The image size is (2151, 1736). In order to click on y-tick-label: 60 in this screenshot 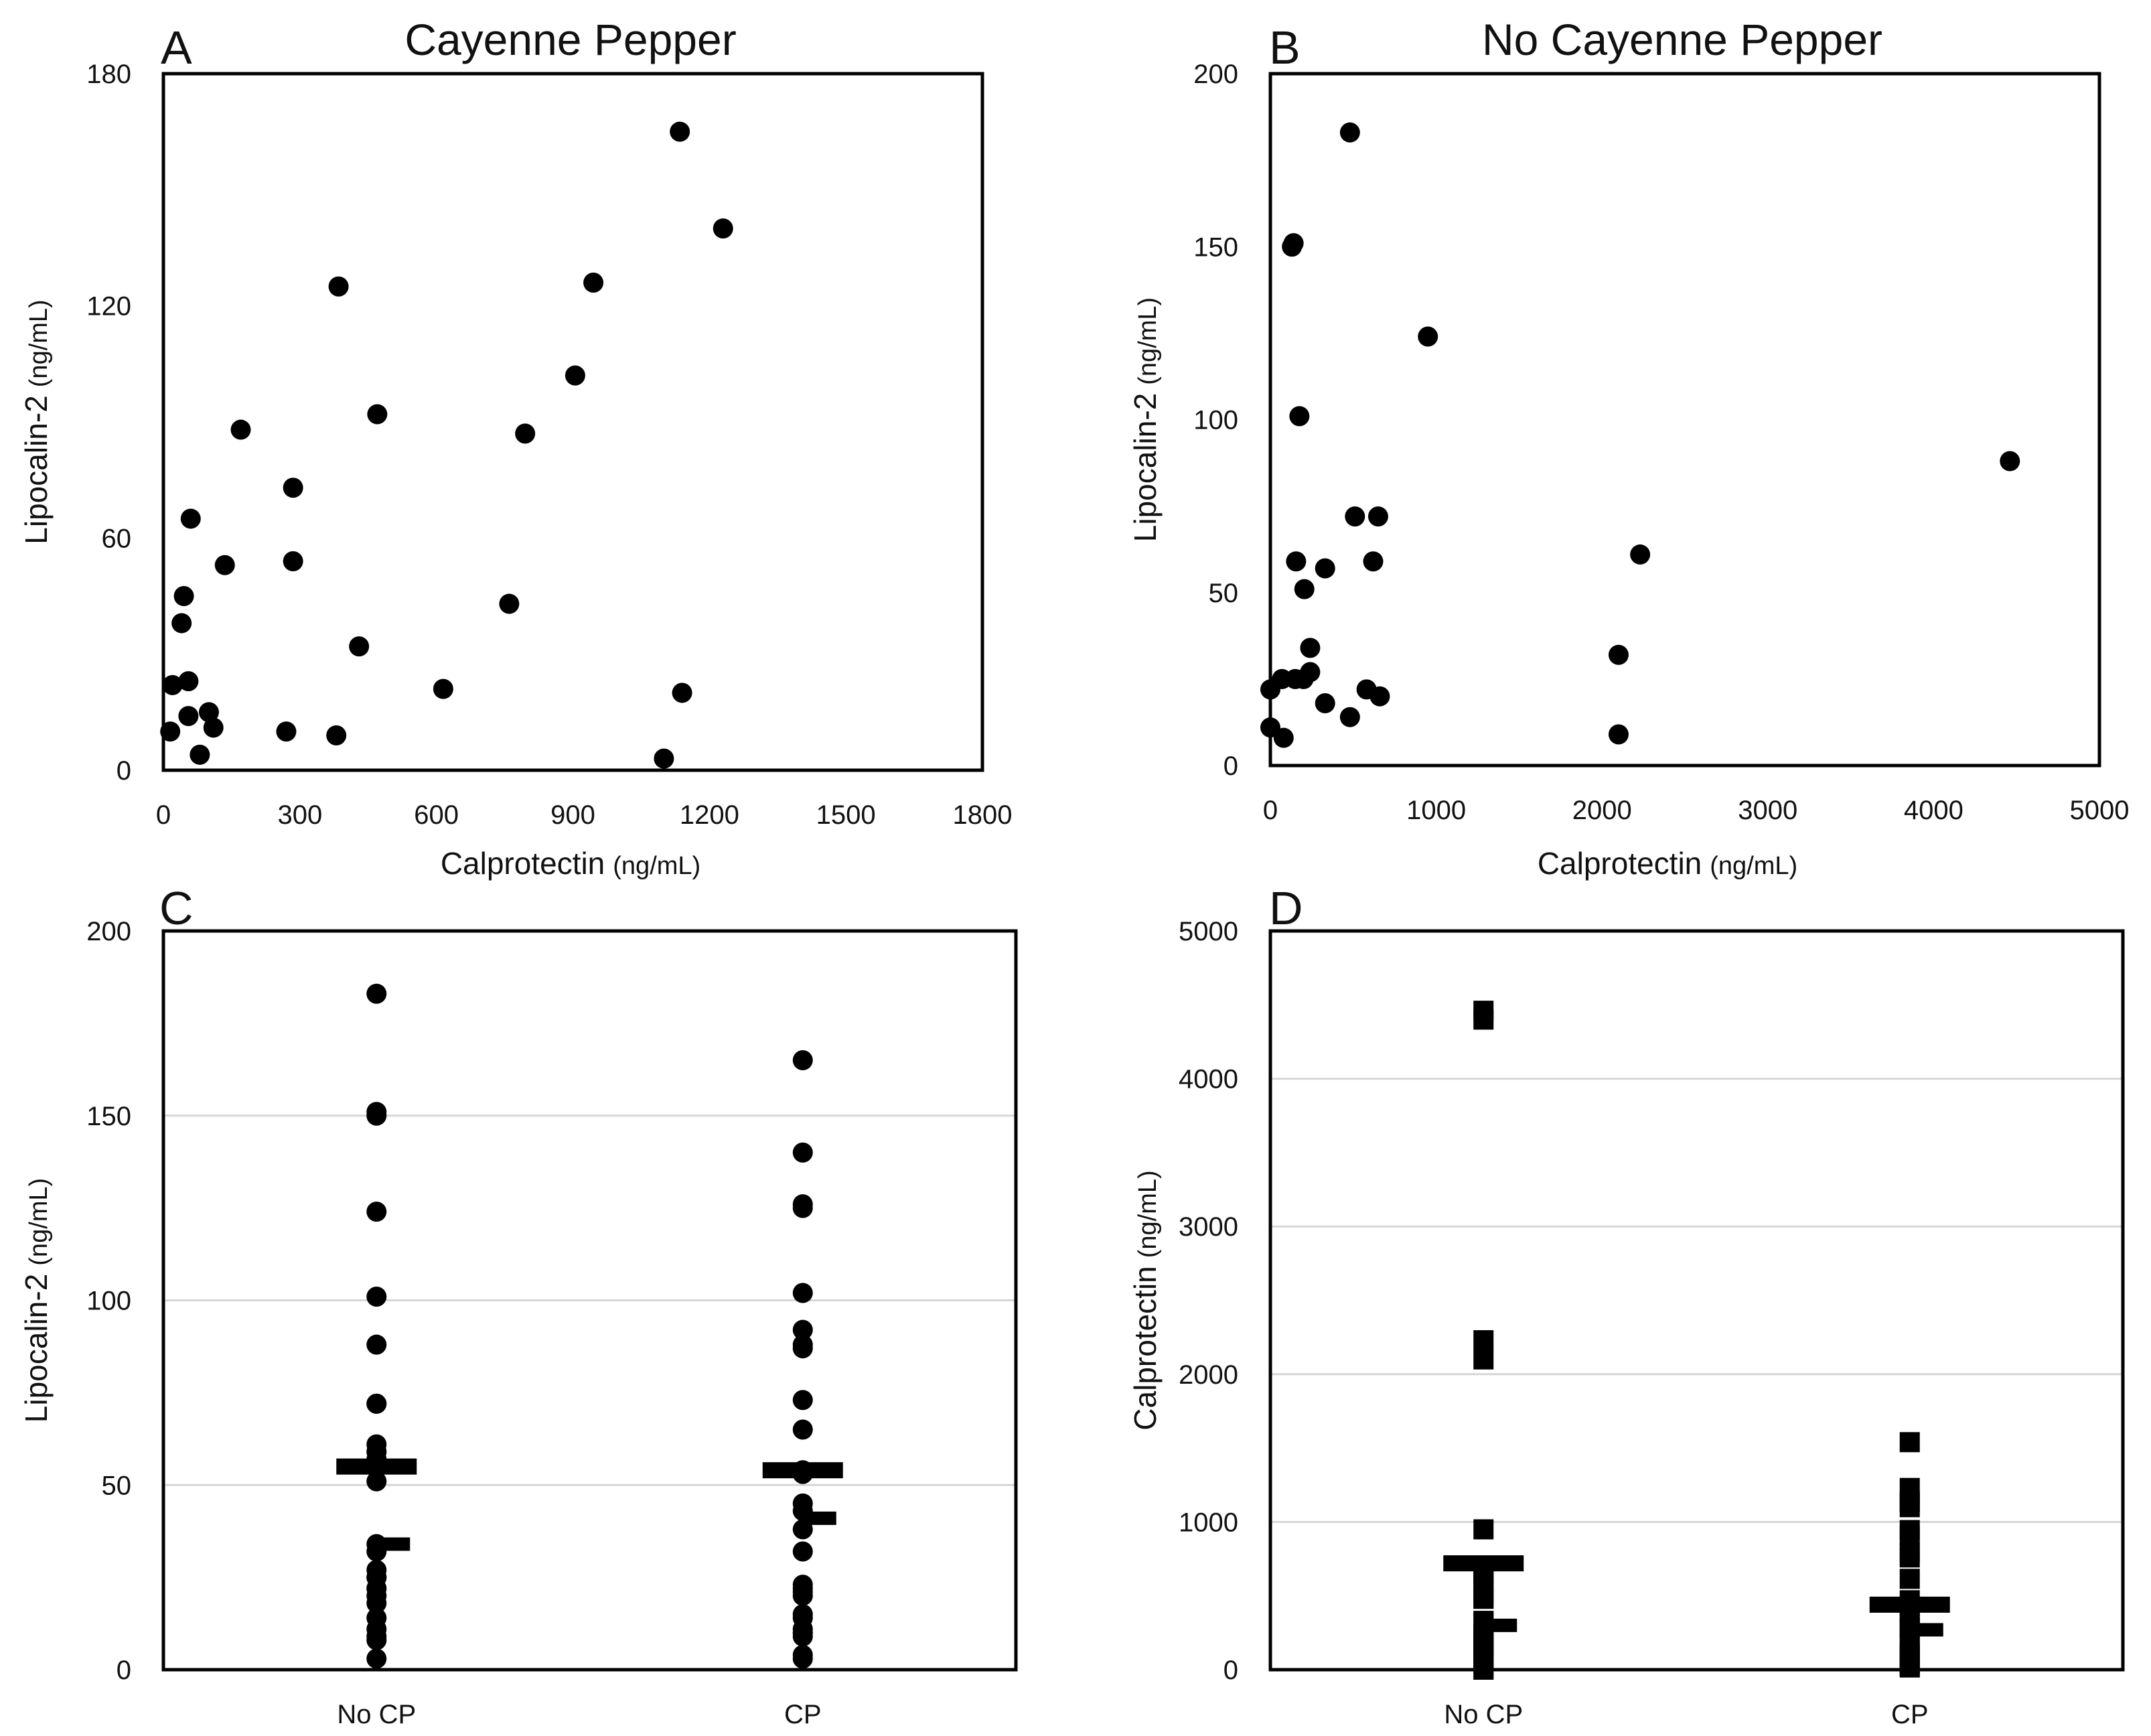, I will do `click(117, 538)`.